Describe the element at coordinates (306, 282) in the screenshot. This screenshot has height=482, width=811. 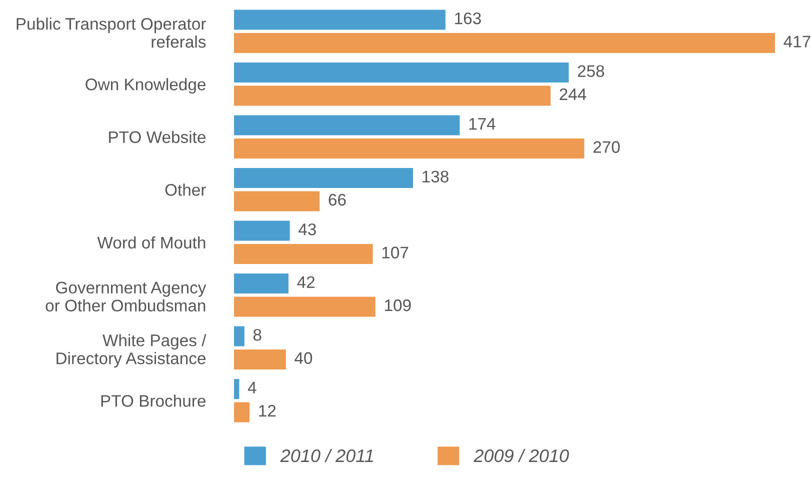
I see `data-label: 42` at that location.